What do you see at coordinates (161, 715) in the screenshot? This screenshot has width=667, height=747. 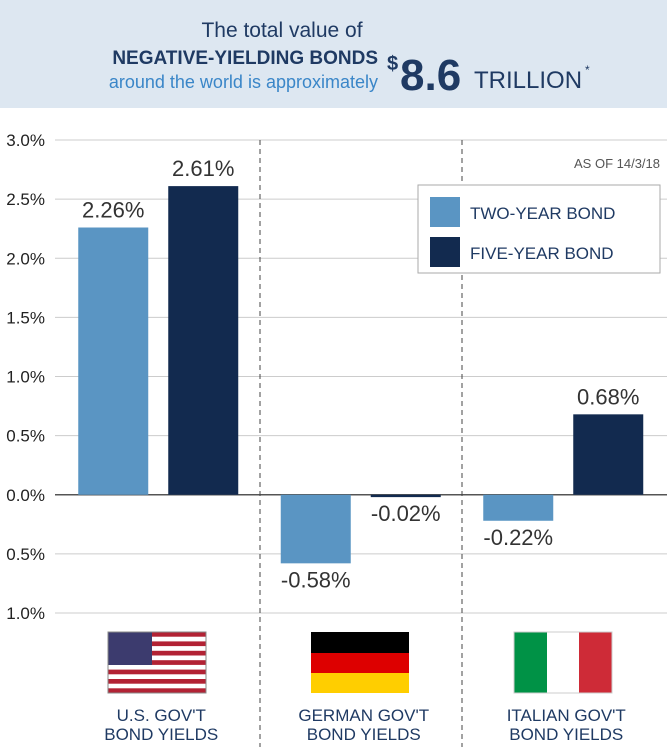 I see `x-tick-label: U.S. GOV'T` at bounding box center [161, 715].